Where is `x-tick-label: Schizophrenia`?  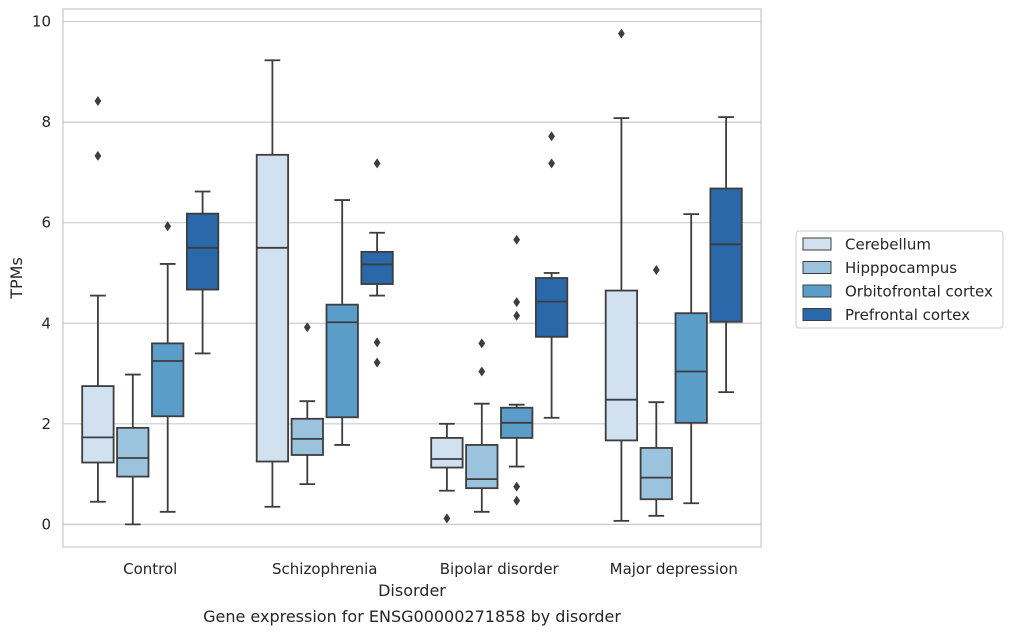 x-tick-label: Schizophrenia is located at coordinates (324, 569).